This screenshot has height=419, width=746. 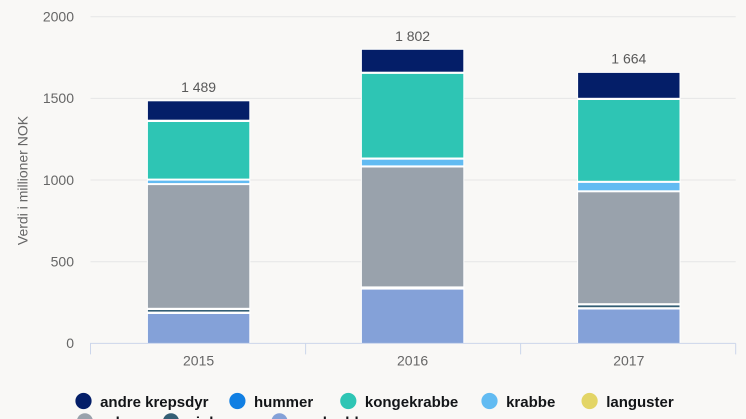 I want to click on svg-text: 1 664, so click(x=628, y=59).